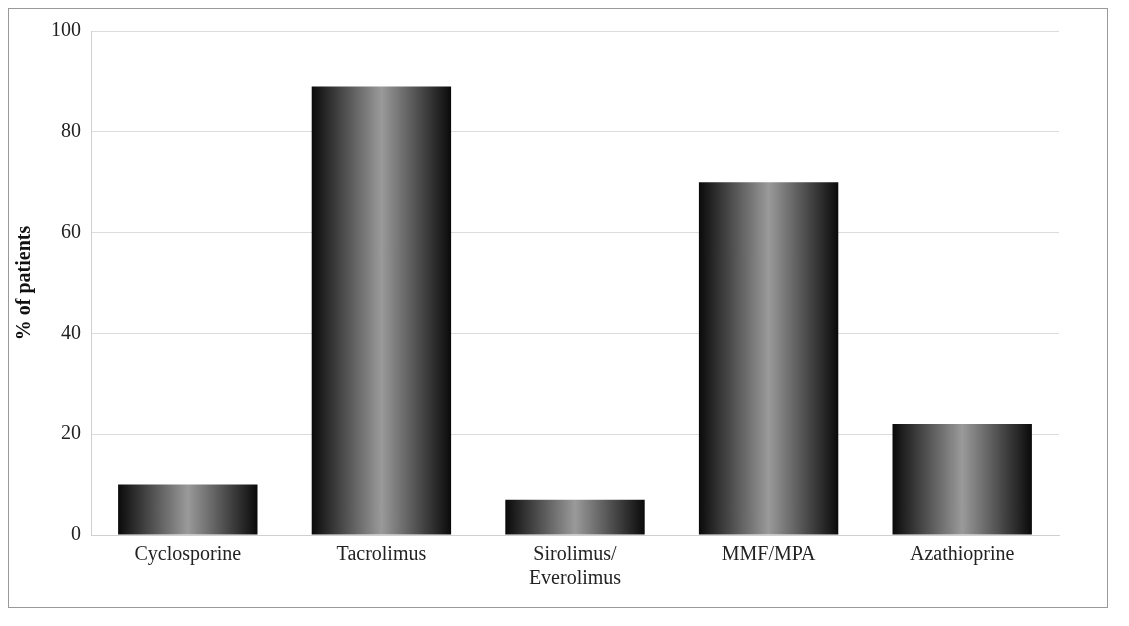  I want to click on x-tick-label: MMF/MPA, so click(769, 553).